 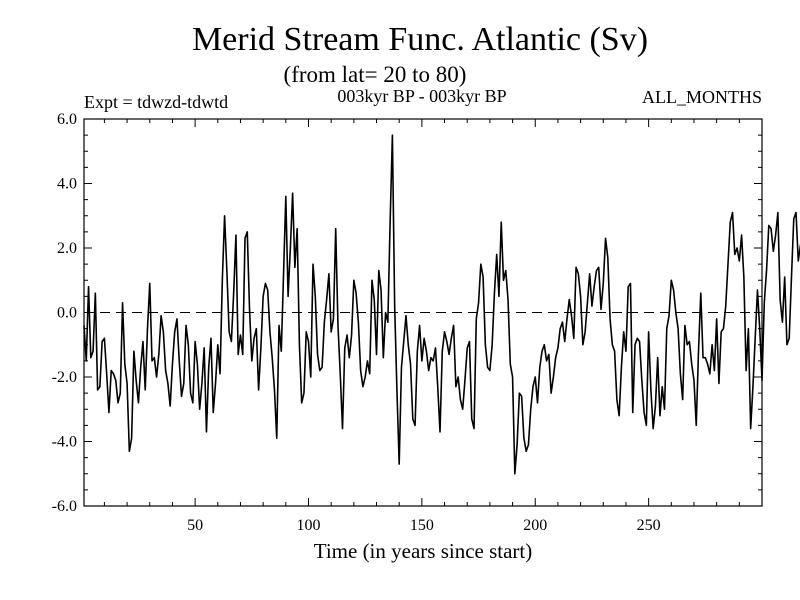 I want to click on y-tick-label: -4.0, so click(x=64, y=442).